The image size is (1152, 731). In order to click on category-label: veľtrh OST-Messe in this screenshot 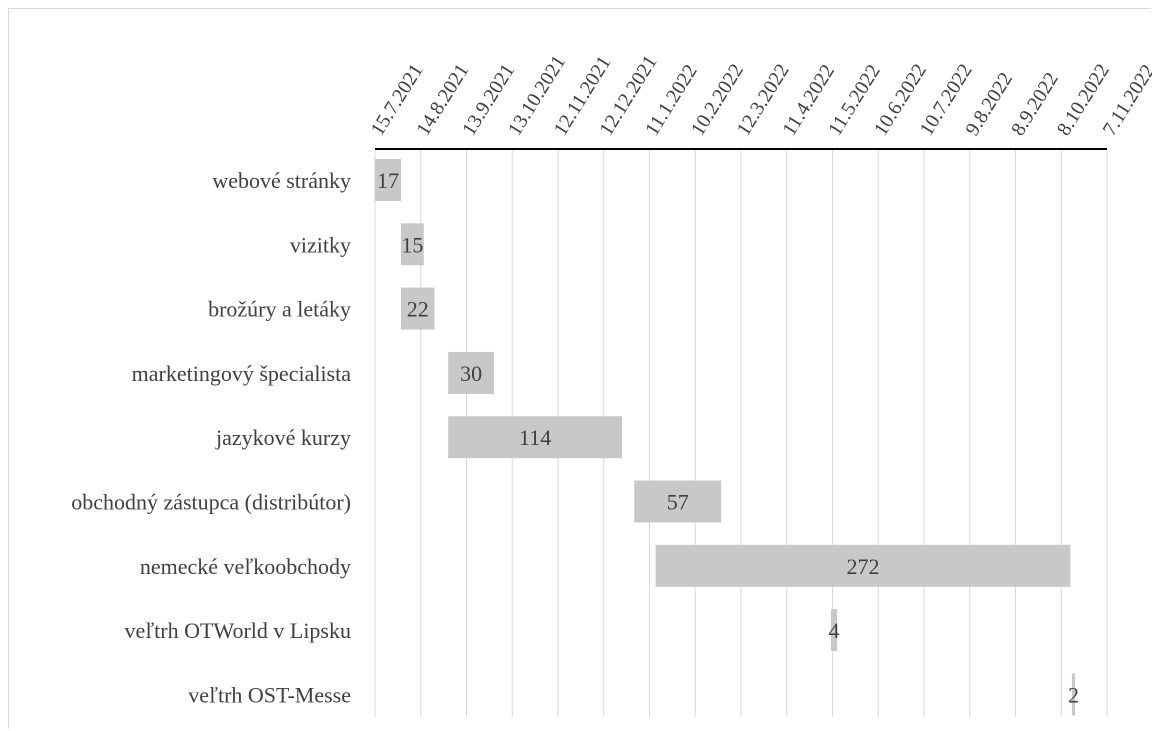, I will do `click(269, 694)`.